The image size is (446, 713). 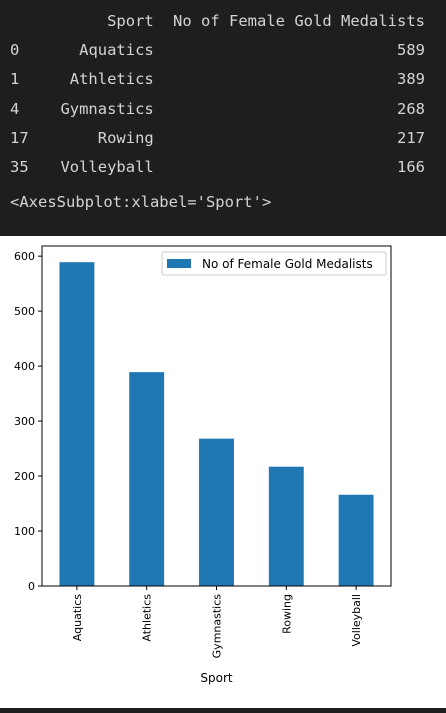 What do you see at coordinates (299, 20) in the screenshot?
I see `count-column-header: No of Female Gold Medalists` at bounding box center [299, 20].